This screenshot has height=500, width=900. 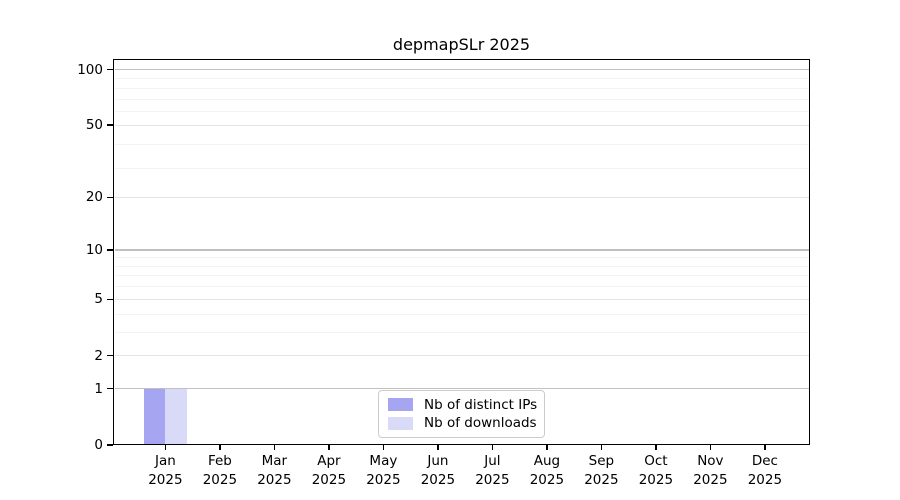 I want to click on legend-swatch-distinct-ips, so click(x=400, y=405).